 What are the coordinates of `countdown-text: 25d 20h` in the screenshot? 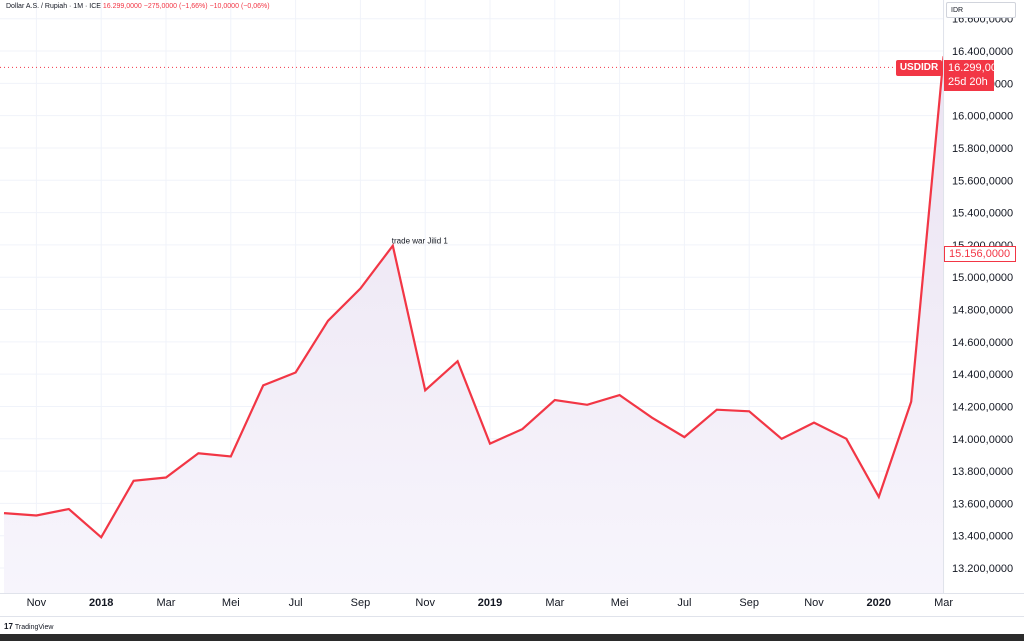 It's located at (968, 82).